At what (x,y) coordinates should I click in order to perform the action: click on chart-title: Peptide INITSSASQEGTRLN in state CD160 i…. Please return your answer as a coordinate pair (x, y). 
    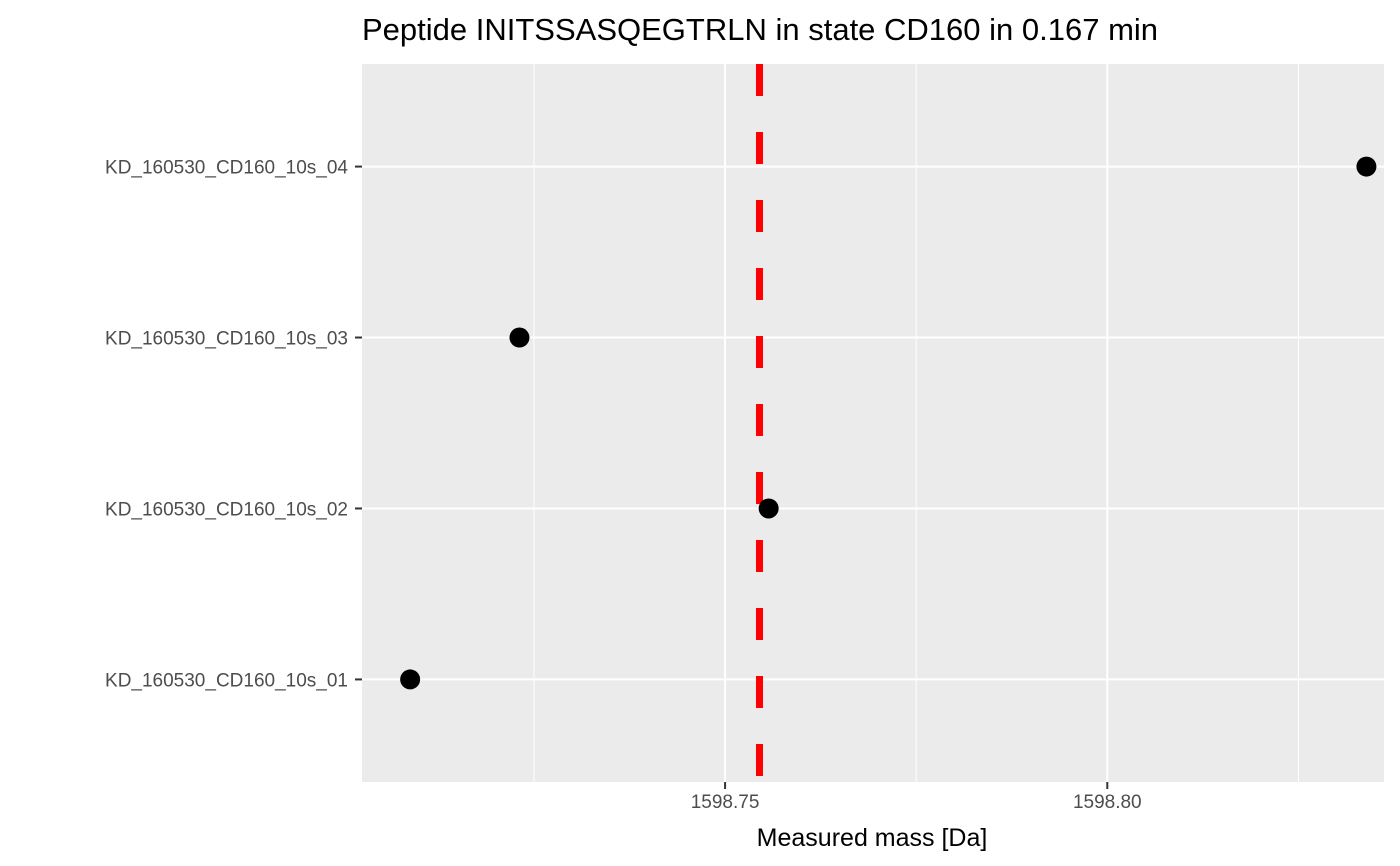
    Looking at the image, I should click on (760, 29).